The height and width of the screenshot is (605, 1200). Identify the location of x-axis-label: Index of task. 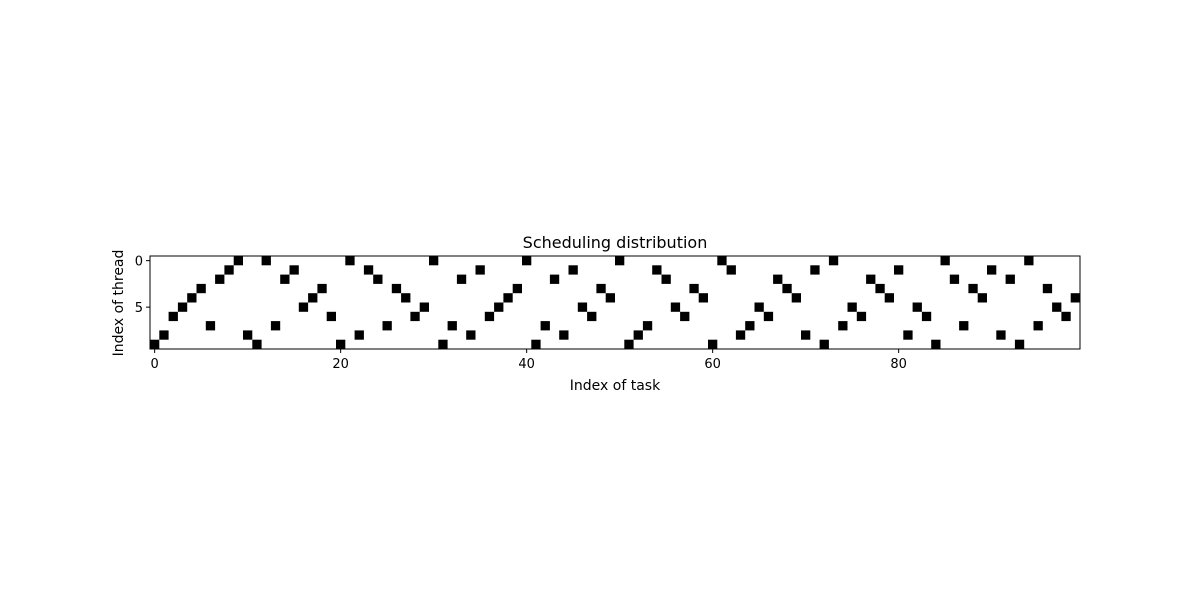
(615, 386).